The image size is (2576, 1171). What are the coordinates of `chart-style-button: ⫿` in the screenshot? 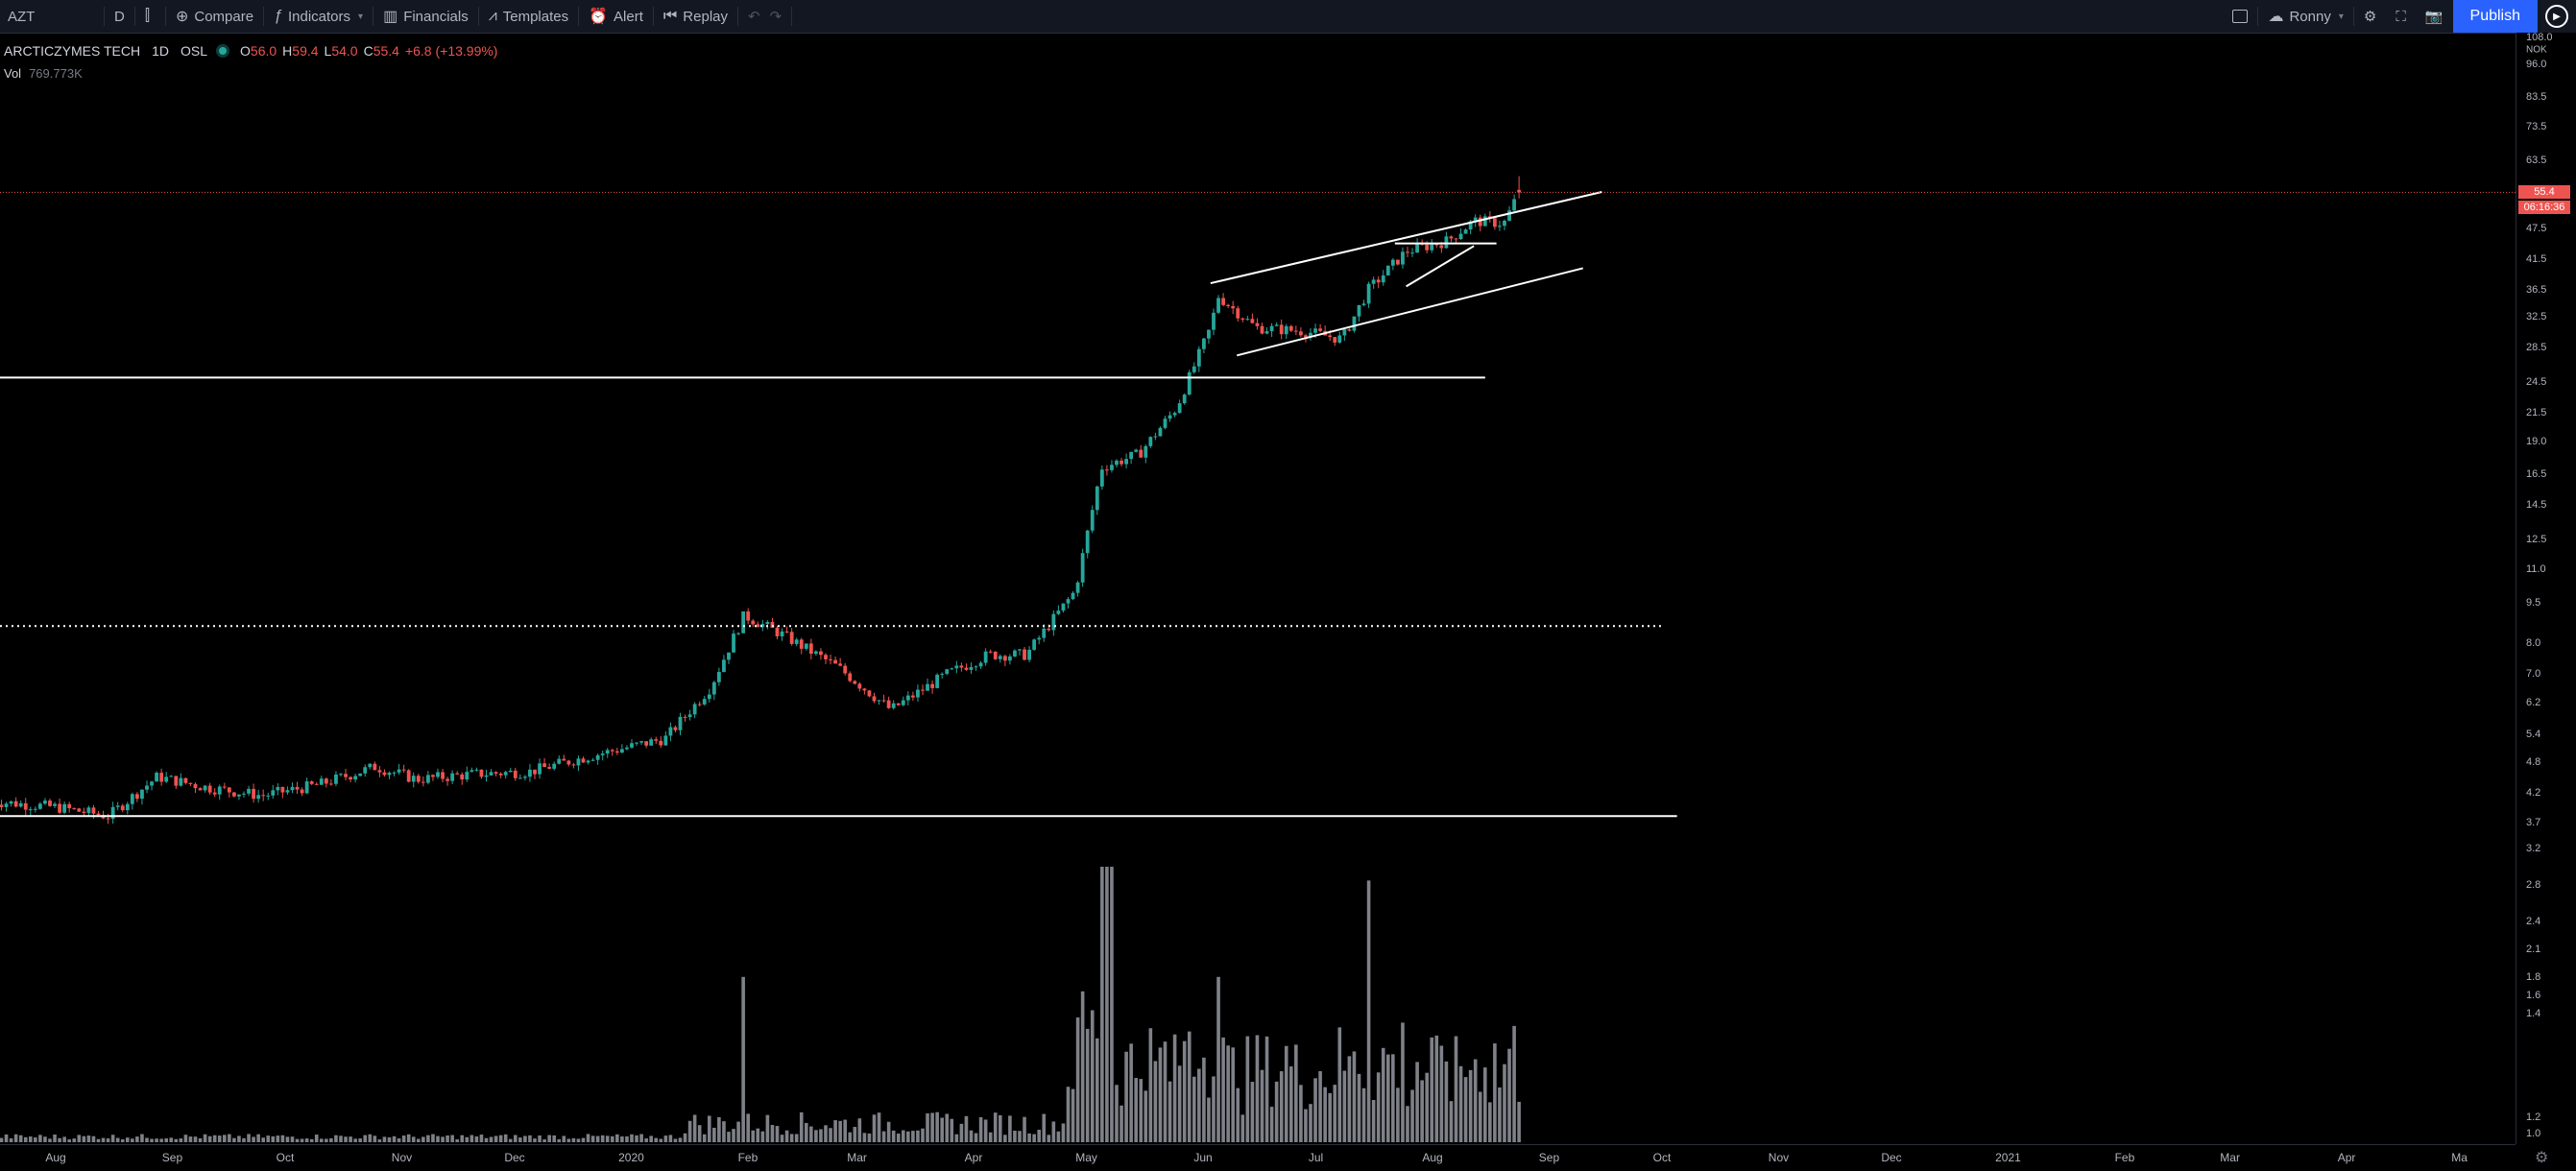 It's located at (150, 16).